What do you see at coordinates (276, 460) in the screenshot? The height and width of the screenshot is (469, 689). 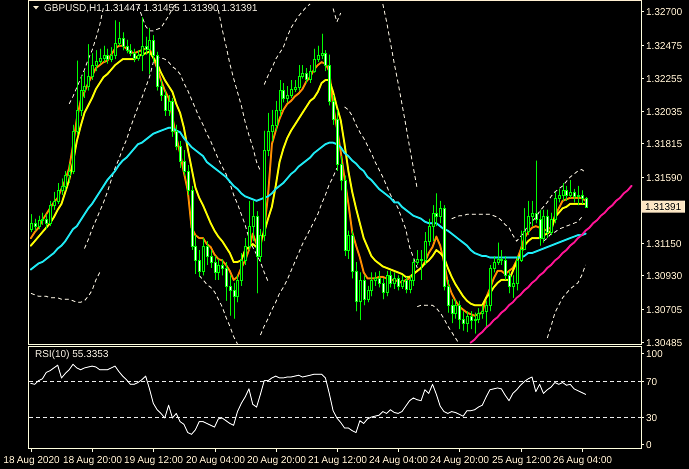 I see `x-tick-label: 20 Aug 20:00` at bounding box center [276, 460].